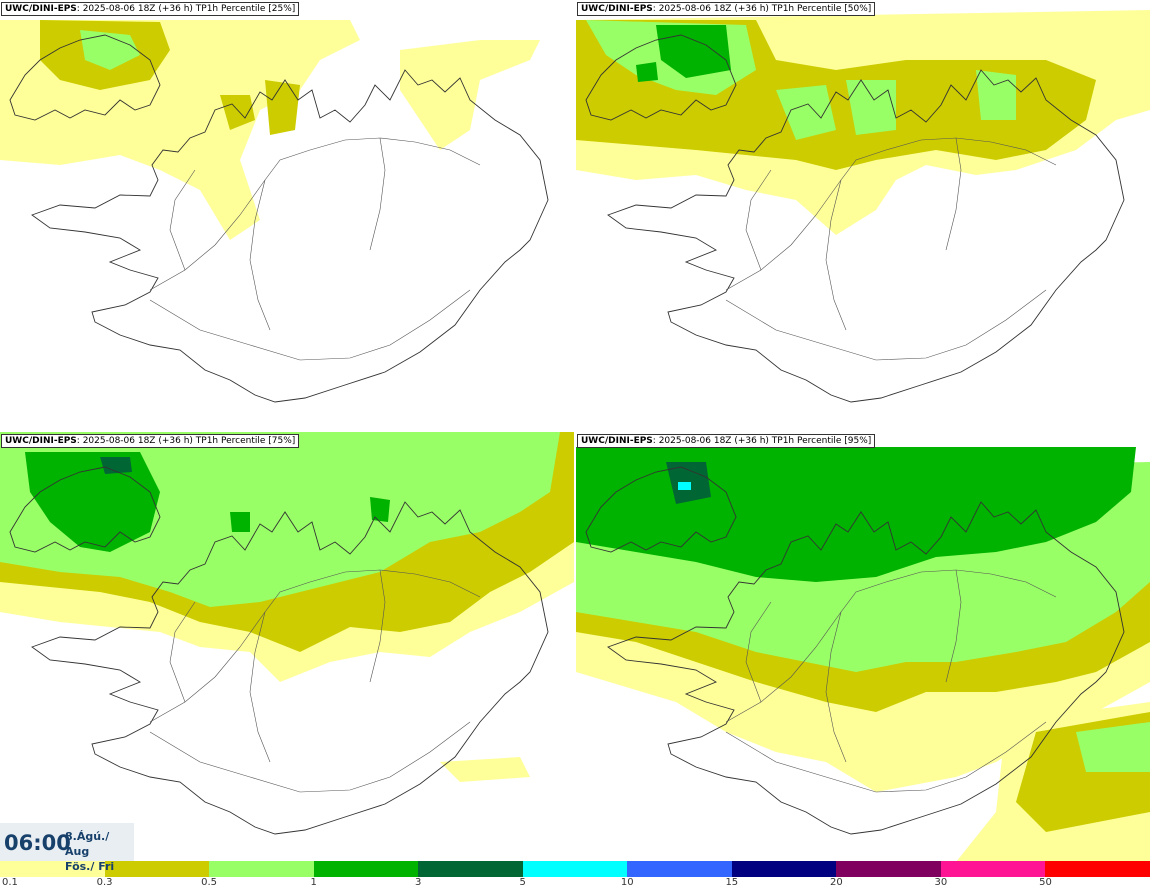 The width and height of the screenshot is (1150, 891). I want to click on valid-time-box: 06:00 8.Ágú./ Aug Fös./ Fri, so click(67, 848).